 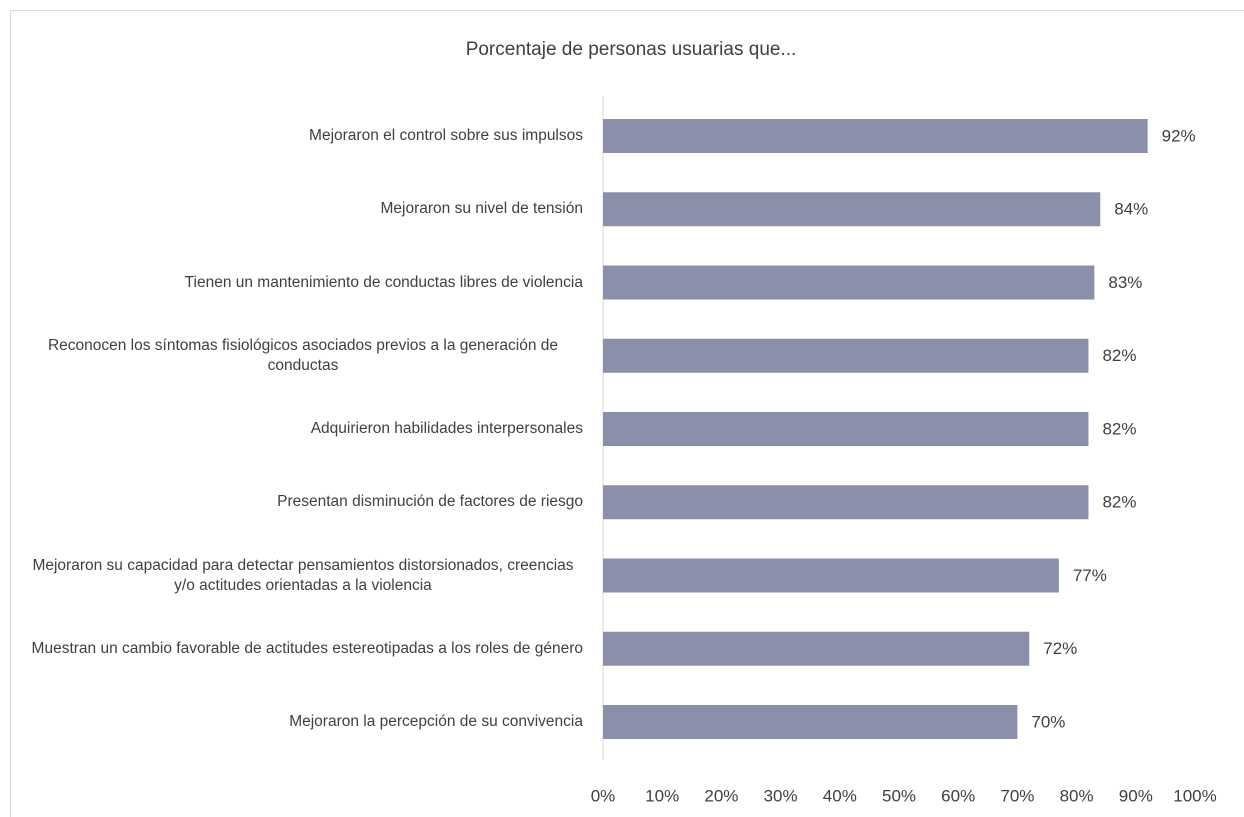 I want to click on category-label-box: Adquirieron habilidades interpersonales, so click(x=303, y=429).